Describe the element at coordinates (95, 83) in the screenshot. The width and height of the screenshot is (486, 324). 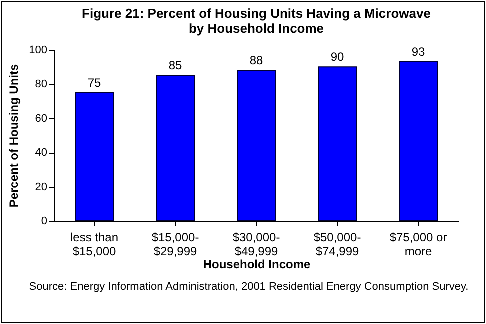
I see `data-label: 75` at that location.